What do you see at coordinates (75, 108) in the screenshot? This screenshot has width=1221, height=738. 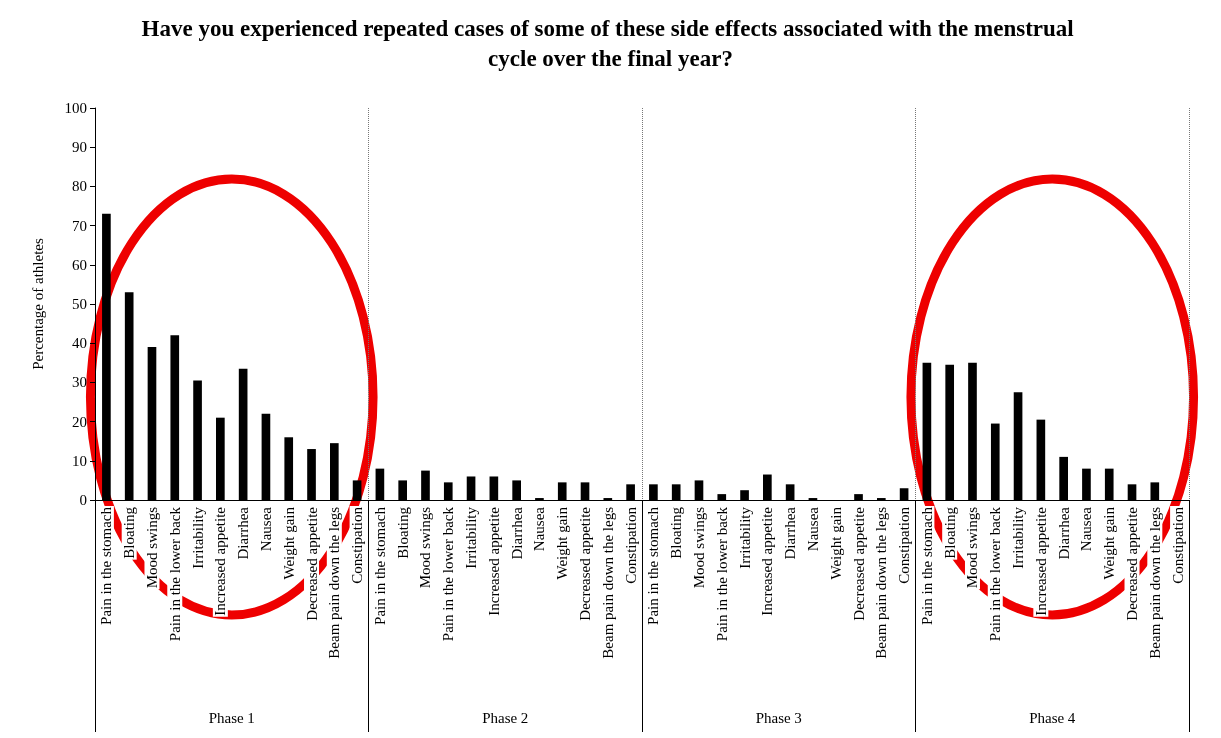 I see `y-tick-label: 100` at bounding box center [75, 108].